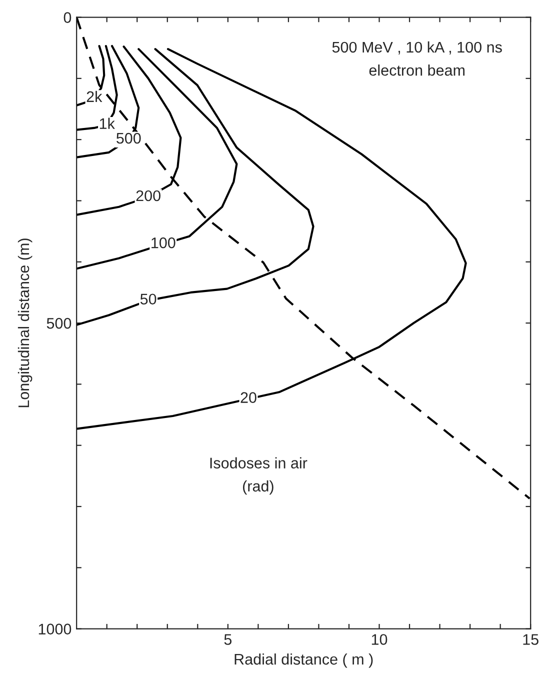  What do you see at coordinates (148, 299) in the screenshot?
I see `series-label: 50` at bounding box center [148, 299].